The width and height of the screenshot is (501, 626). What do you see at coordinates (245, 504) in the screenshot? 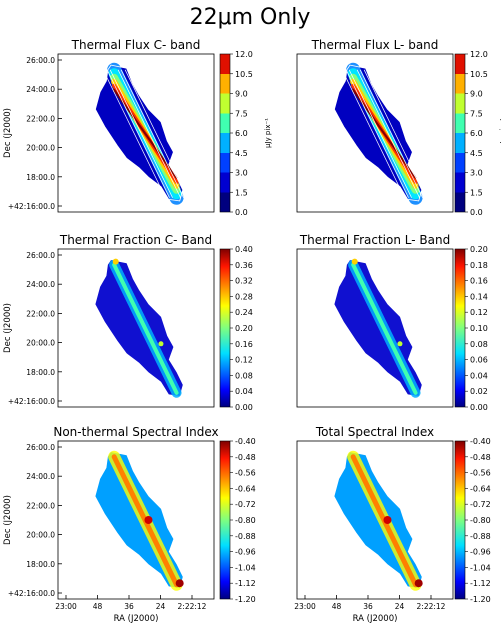
I see `colorbar-tick-label: -0.72` at bounding box center [245, 504].